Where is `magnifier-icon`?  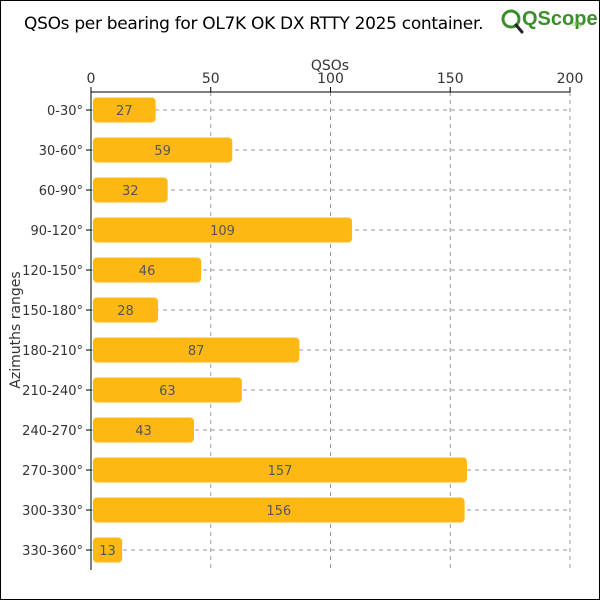 magnifier-icon is located at coordinates (512, 21).